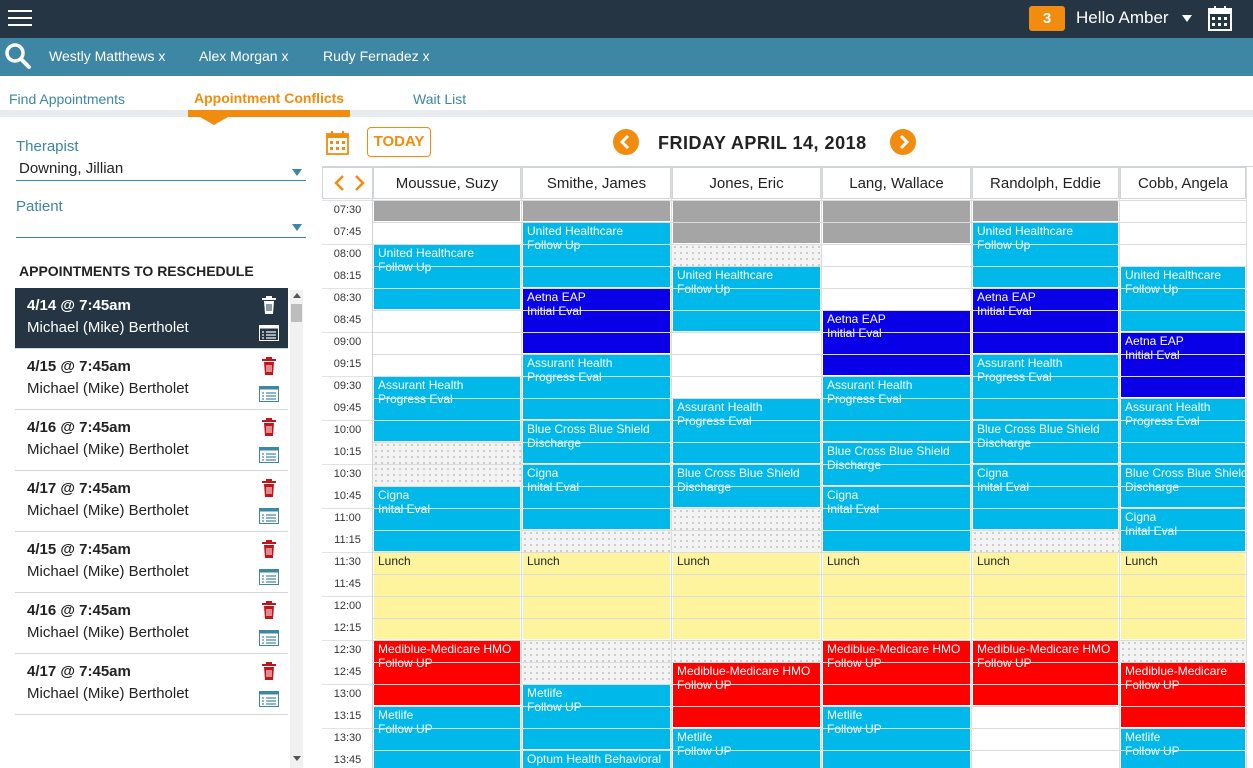  What do you see at coordinates (297, 758) in the screenshot?
I see `scroll-down-arrow-icon` at bounding box center [297, 758].